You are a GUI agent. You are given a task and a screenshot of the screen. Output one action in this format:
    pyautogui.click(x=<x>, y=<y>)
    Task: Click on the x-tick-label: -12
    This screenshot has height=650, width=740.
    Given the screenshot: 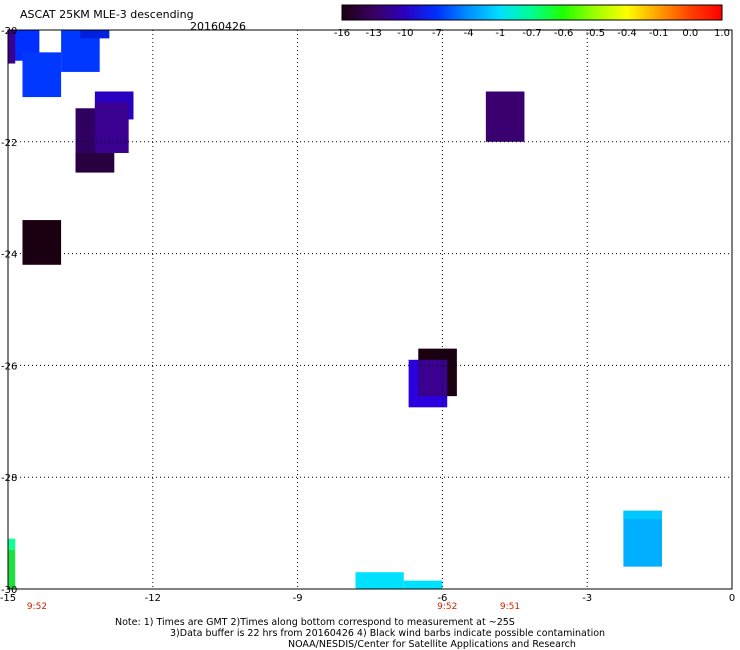 What is the action you would take?
    pyautogui.click(x=153, y=598)
    